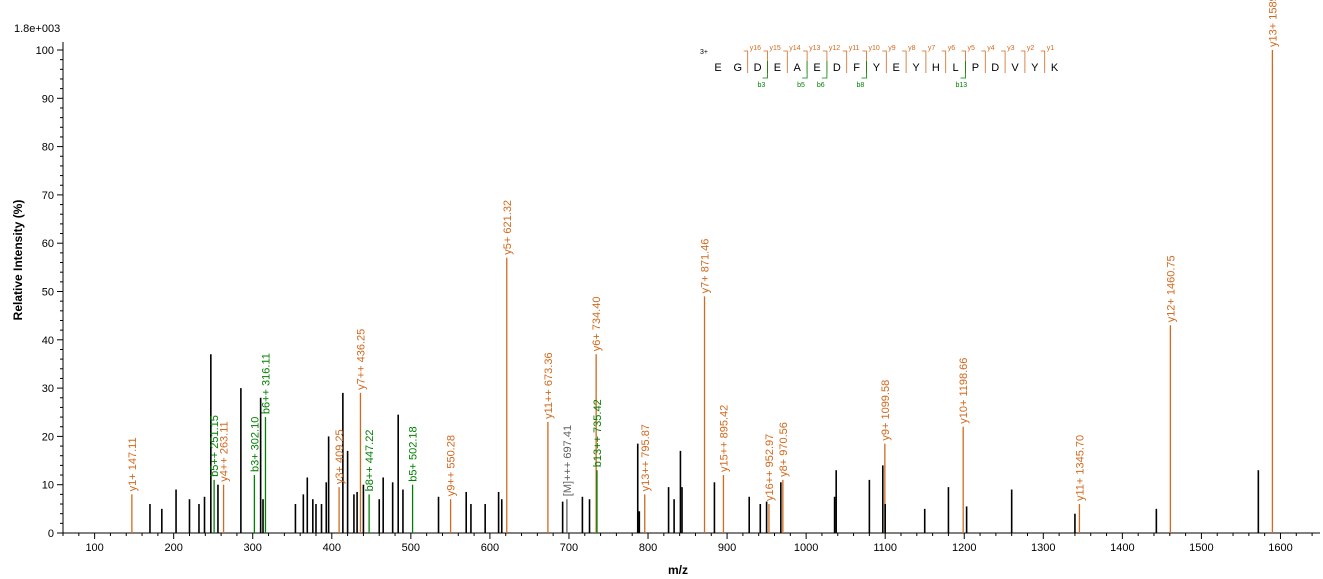  I want to click on peak-label: y13++ 795.87, so click(646, 457).